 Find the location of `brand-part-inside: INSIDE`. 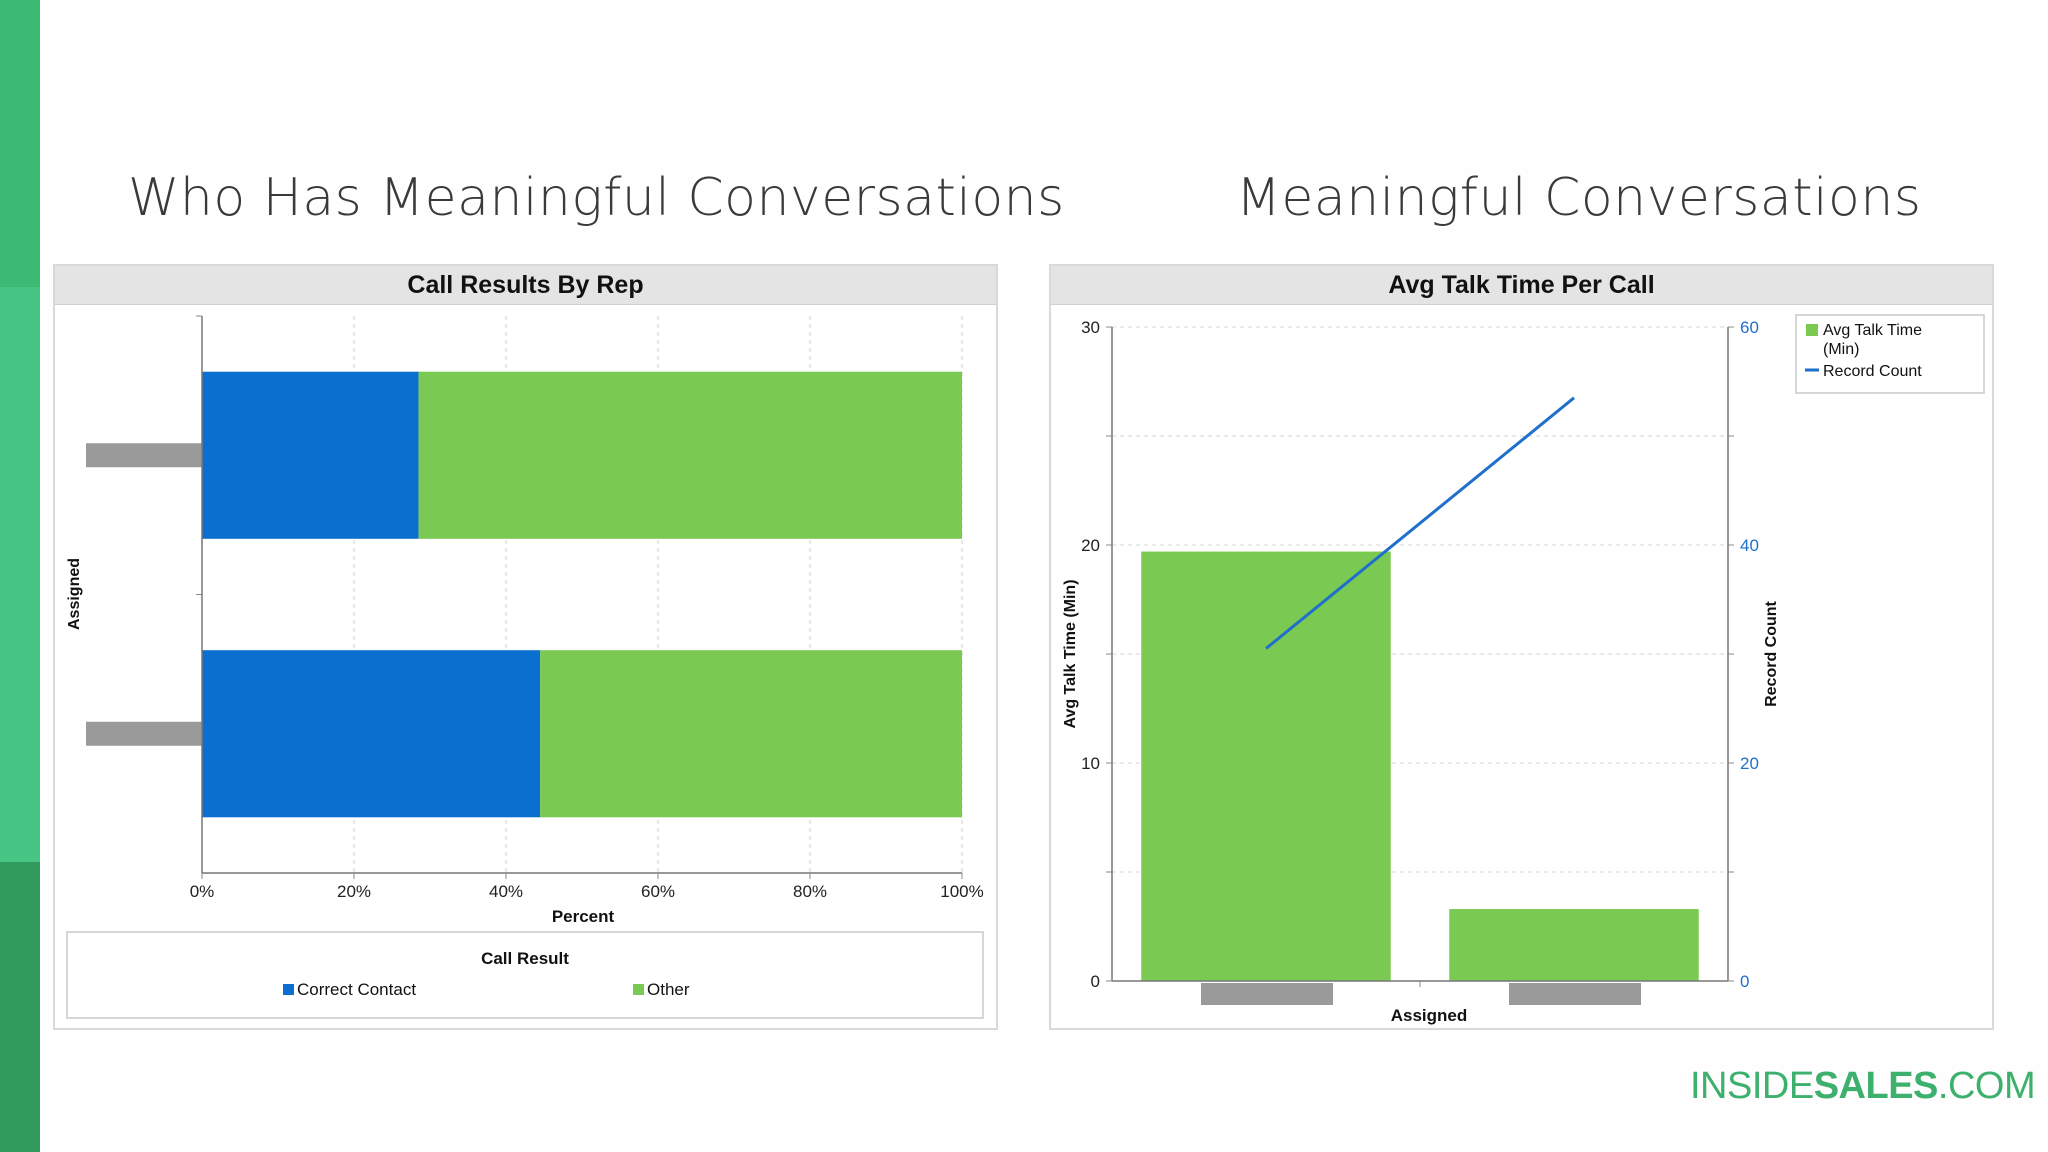

brand-part-inside: INSIDE is located at coordinates (1752, 1086).